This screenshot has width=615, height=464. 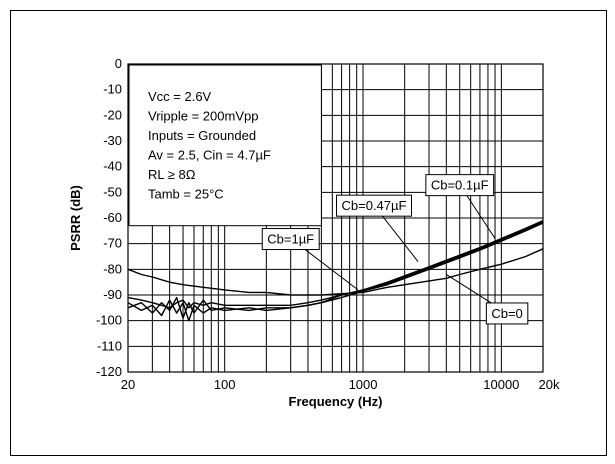 I want to click on y-tick-label: -70, so click(x=112, y=243).